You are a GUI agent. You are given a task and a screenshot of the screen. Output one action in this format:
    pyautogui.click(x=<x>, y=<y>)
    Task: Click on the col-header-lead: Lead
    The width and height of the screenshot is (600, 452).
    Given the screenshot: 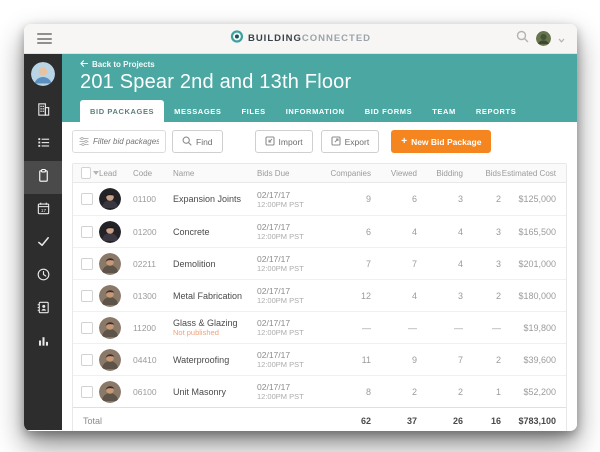 What is the action you would take?
    pyautogui.click(x=108, y=173)
    